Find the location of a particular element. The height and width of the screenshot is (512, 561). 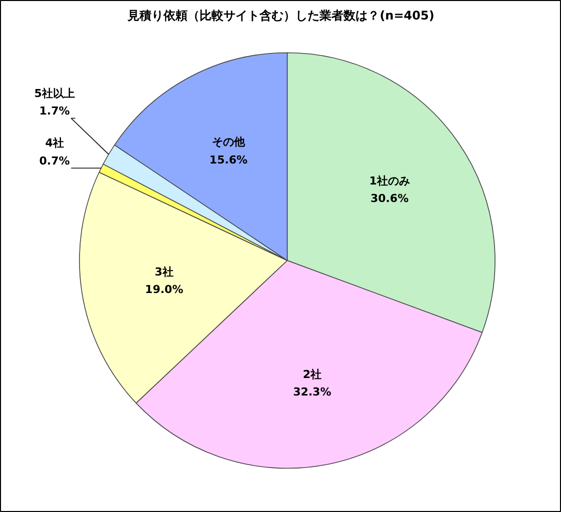

slice-label: 3社 is located at coordinates (164, 271).